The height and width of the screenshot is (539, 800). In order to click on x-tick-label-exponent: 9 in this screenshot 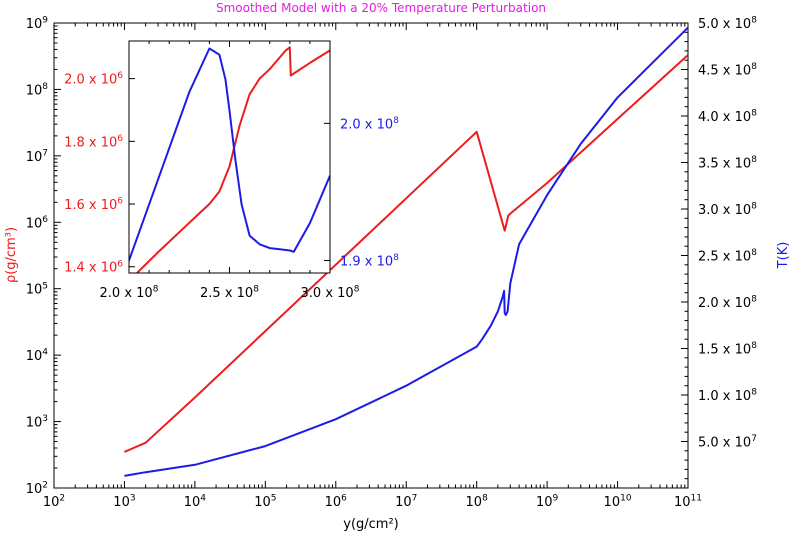, I will do `click(556, 499)`.